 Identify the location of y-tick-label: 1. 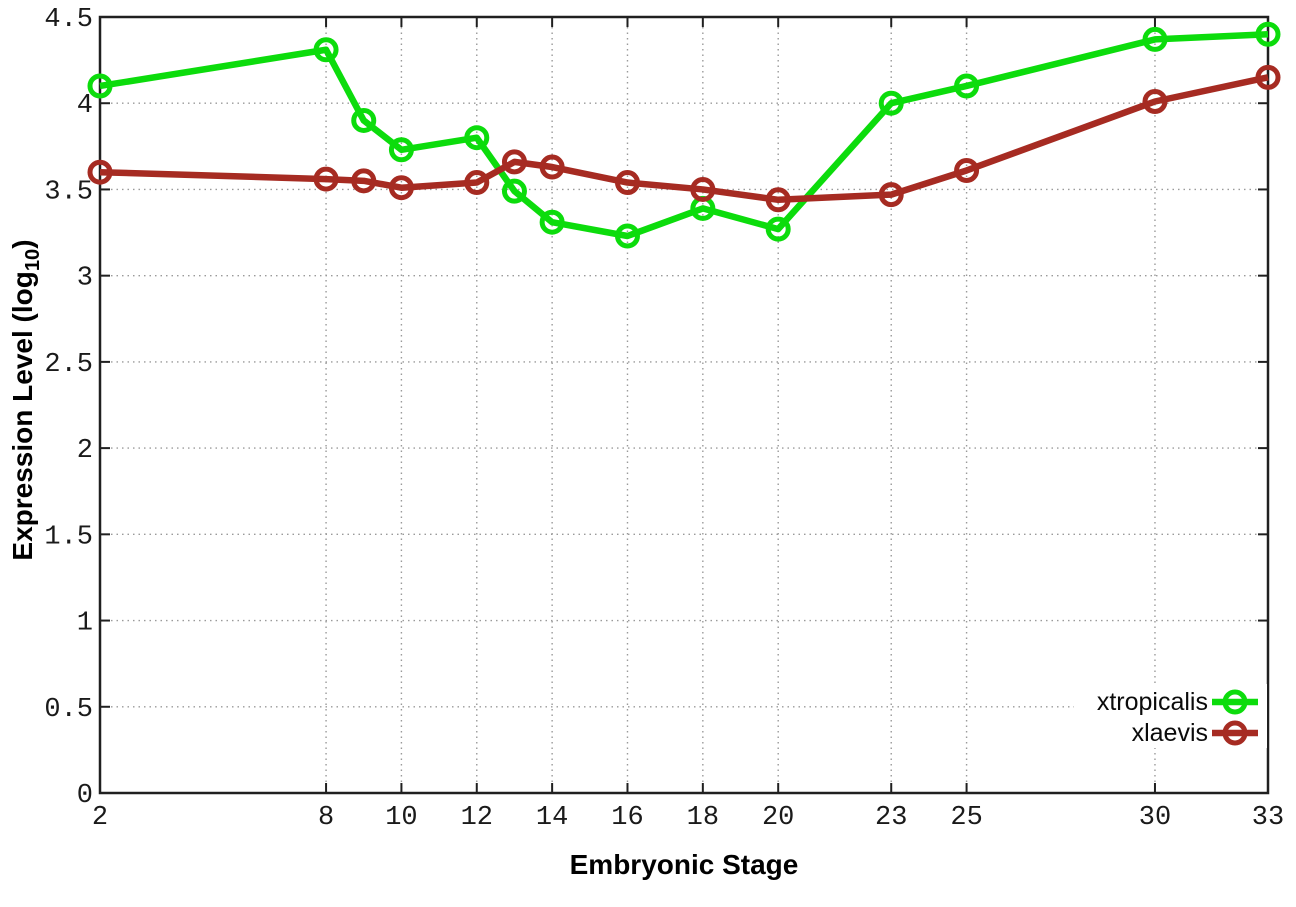
(85, 624).